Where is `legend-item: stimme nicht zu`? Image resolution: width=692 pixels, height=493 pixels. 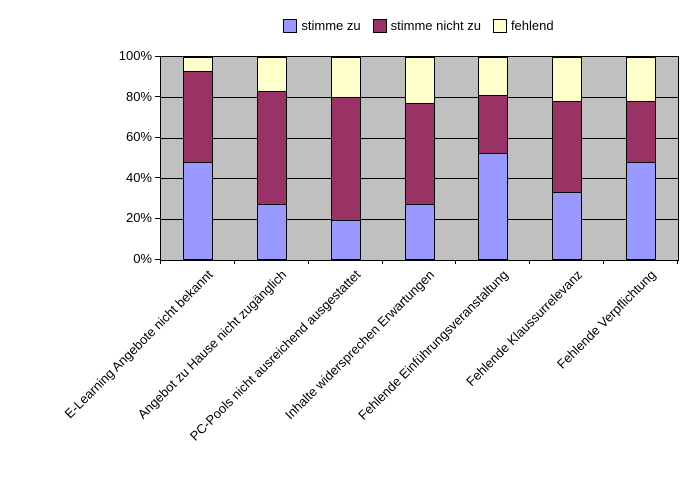
legend-item: stimme nicht zu is located at coordinates (426, 25).